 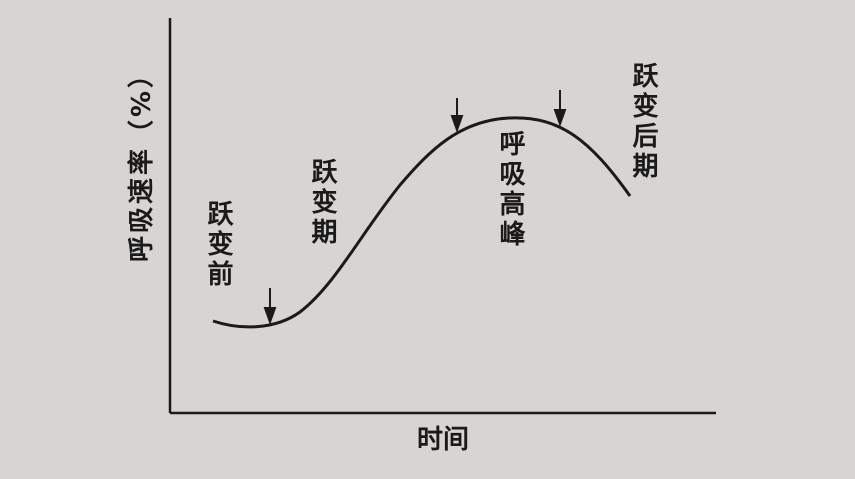 What do you see at coordinates (510, 190) in the screenshot?
I see `phase-label: 呼吸高峰` at bounding box center [510, 190].